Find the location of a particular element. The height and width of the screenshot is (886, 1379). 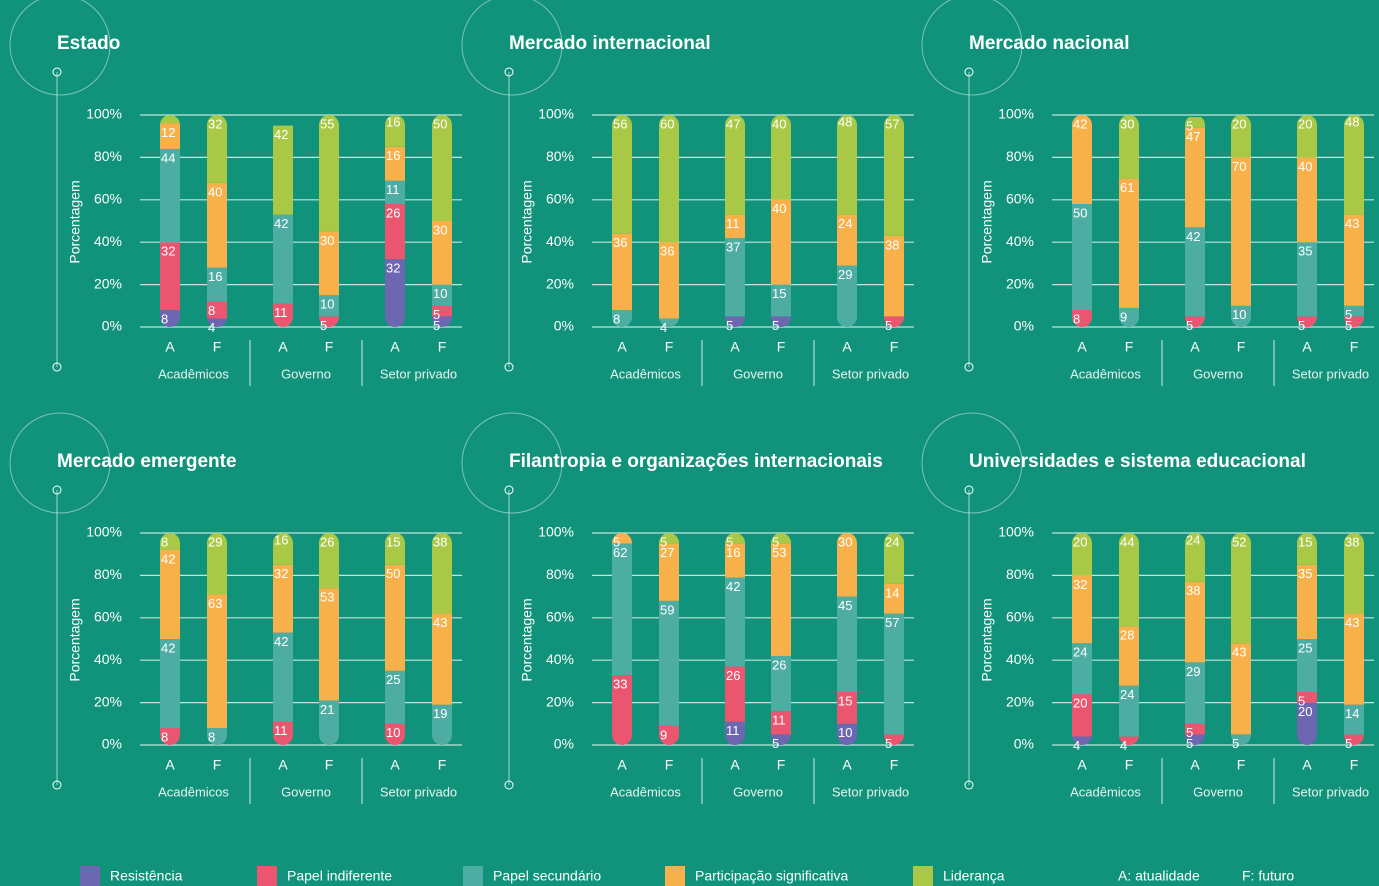

legend-label: Papel secundário is located at coordinates (547, 876).